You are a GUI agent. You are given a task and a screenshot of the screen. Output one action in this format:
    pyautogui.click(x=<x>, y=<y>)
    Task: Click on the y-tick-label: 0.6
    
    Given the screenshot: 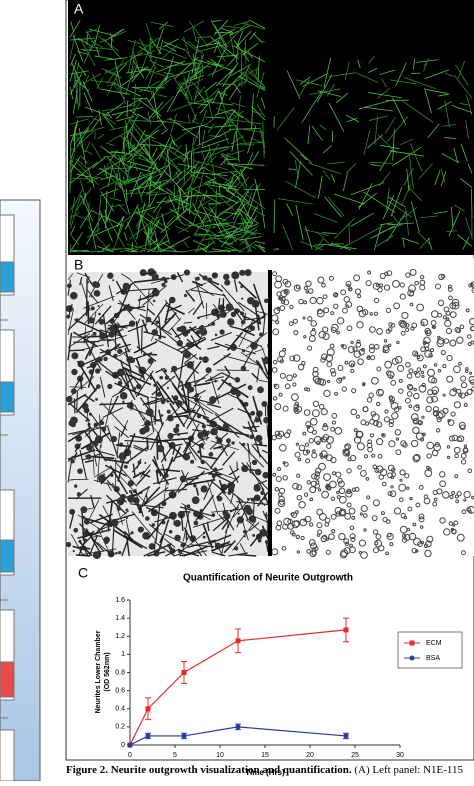 What is the action you would take?
    pyautogui.click(x=120, y=690)
    